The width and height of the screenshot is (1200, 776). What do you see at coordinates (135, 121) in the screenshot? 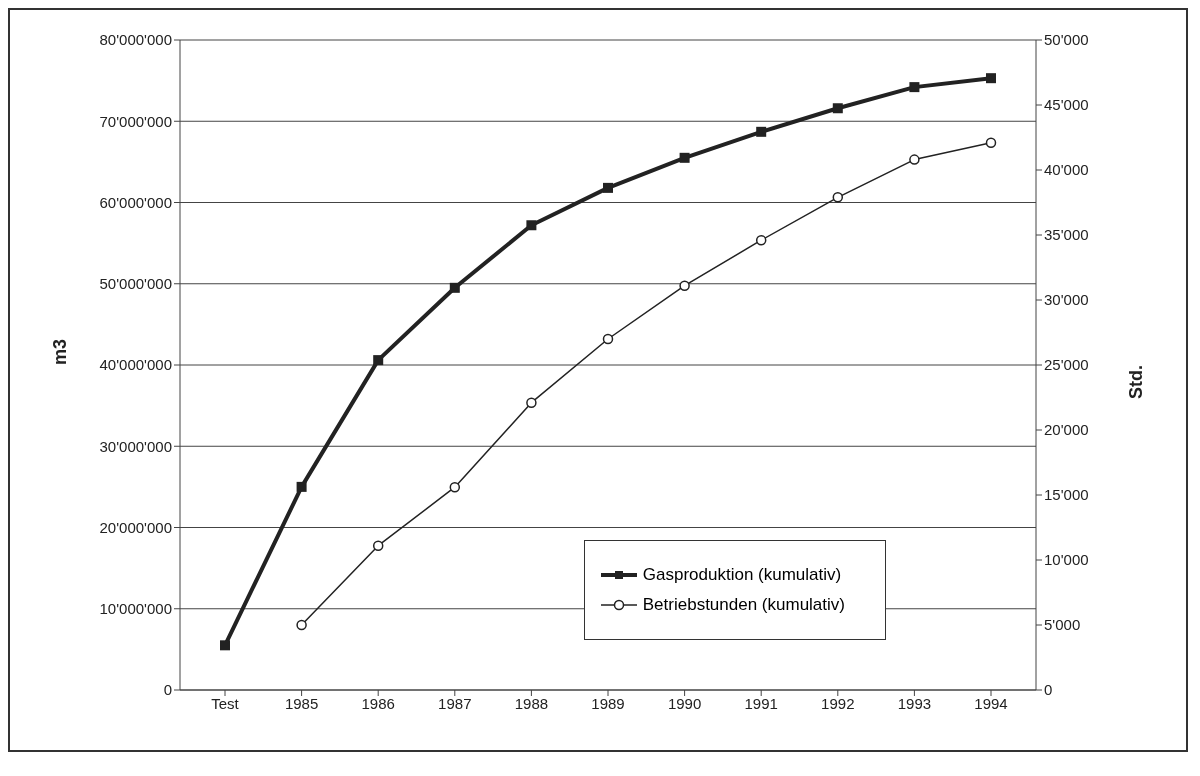
I see `y-tick-label: 70'000'000` at bounding box center [135, 121].